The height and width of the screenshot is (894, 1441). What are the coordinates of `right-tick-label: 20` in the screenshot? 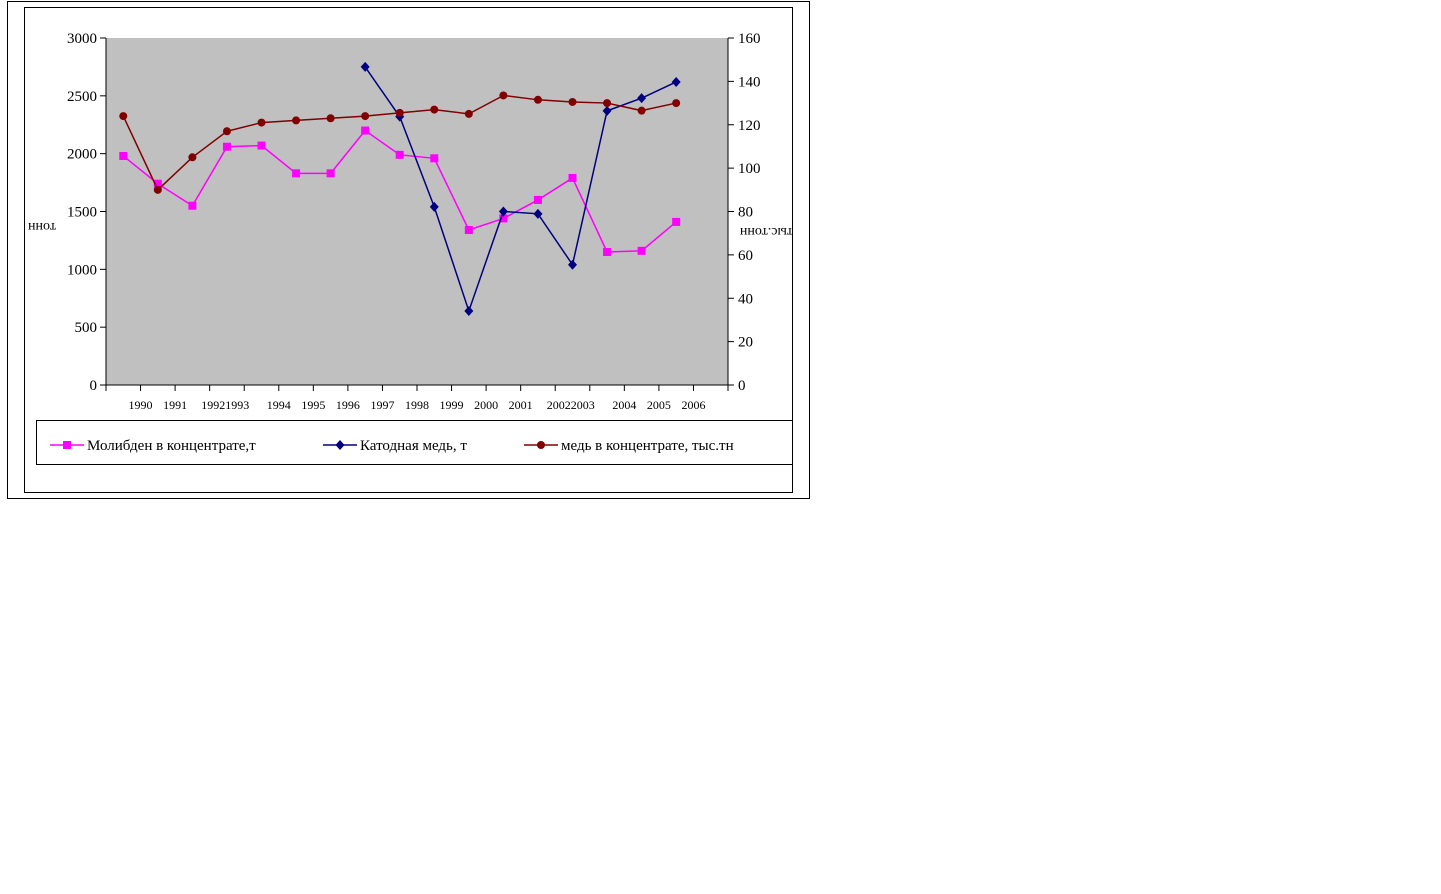 It's located at (745, 343).